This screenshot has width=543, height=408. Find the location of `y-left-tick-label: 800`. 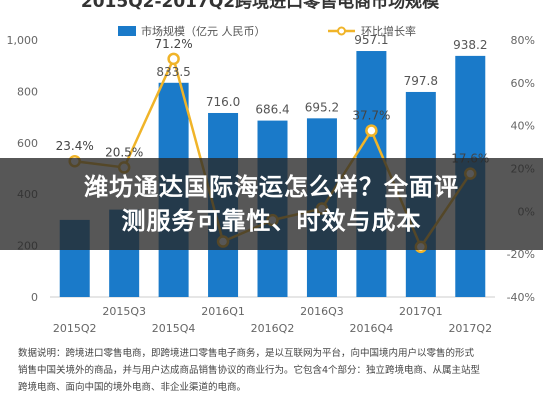

y-left-tick-label: 800 is located at coordinates (27, 91).